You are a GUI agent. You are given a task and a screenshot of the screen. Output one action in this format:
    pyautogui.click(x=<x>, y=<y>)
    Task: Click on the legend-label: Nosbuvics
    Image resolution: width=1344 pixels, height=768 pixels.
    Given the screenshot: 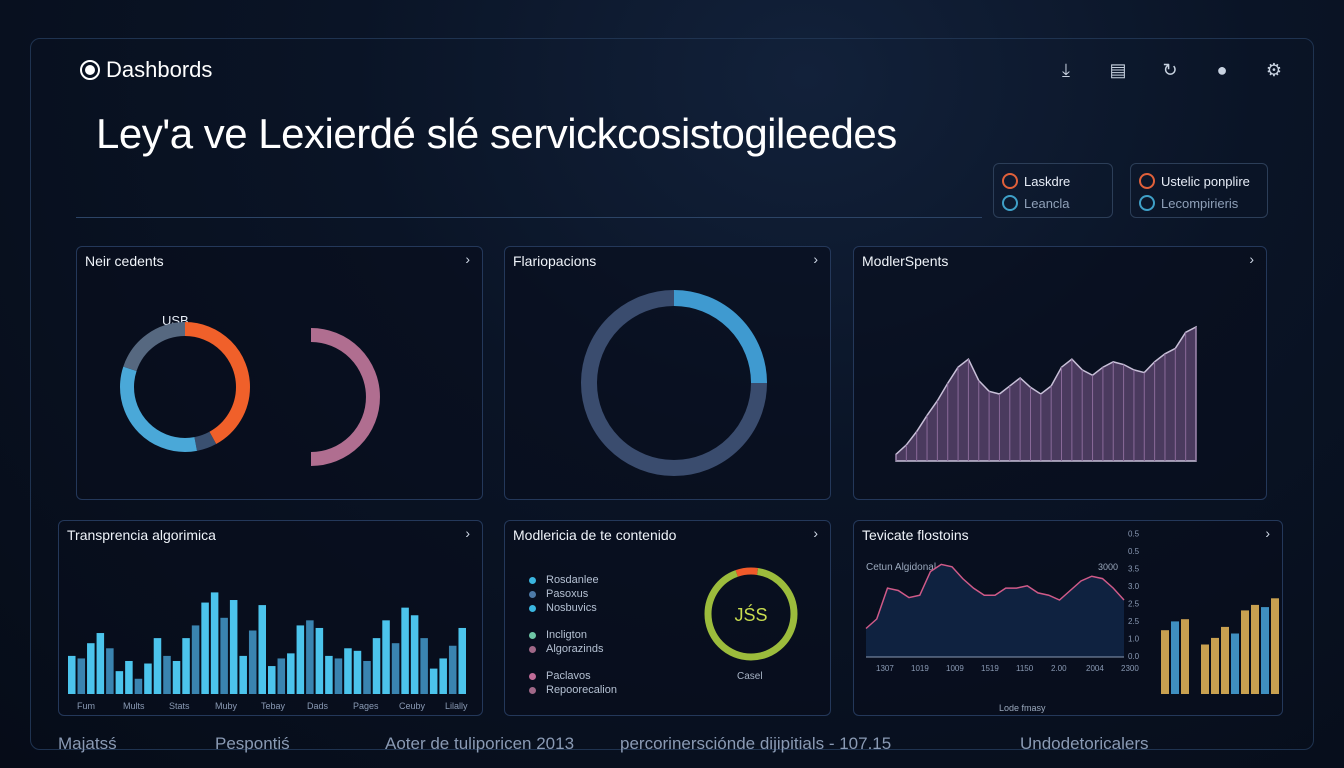 What is the action you would take?
    pyautogui.click(x=571, y=608)
    